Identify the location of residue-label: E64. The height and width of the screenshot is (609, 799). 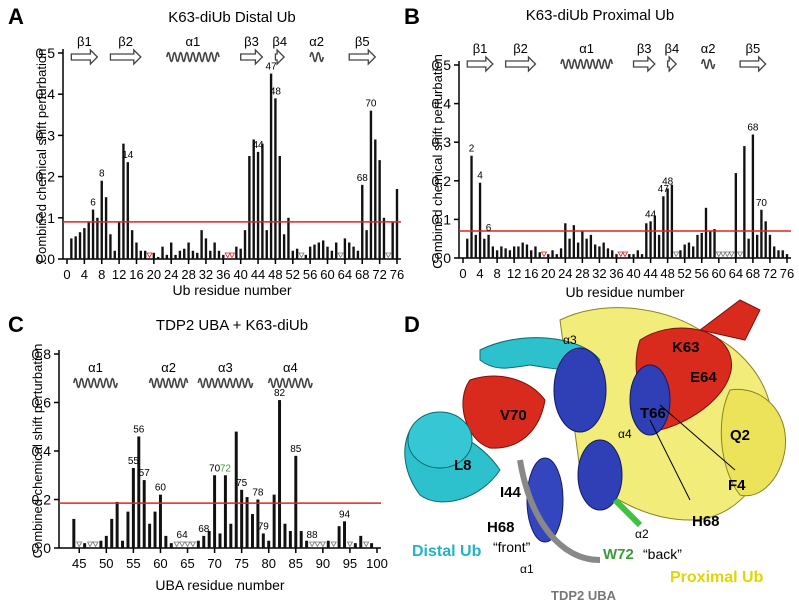
(703, 377).